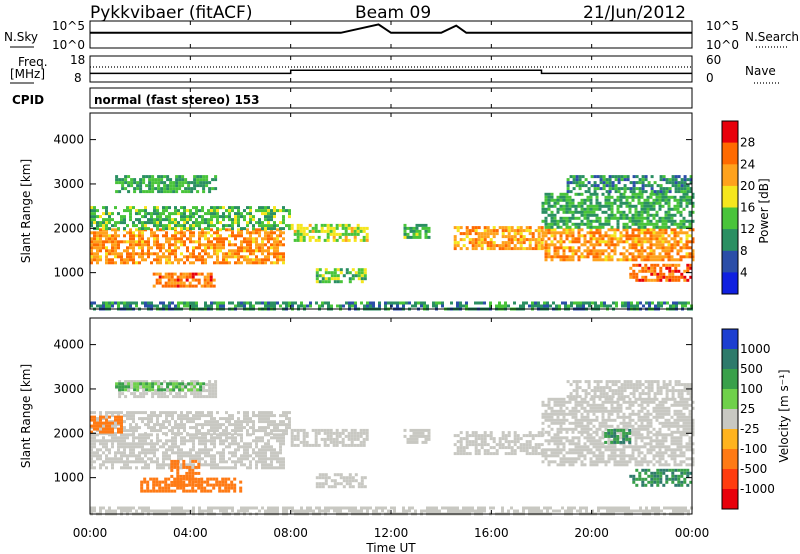  I want to click on noise-left-tick-bottom: 10^0, so click(68, 45).